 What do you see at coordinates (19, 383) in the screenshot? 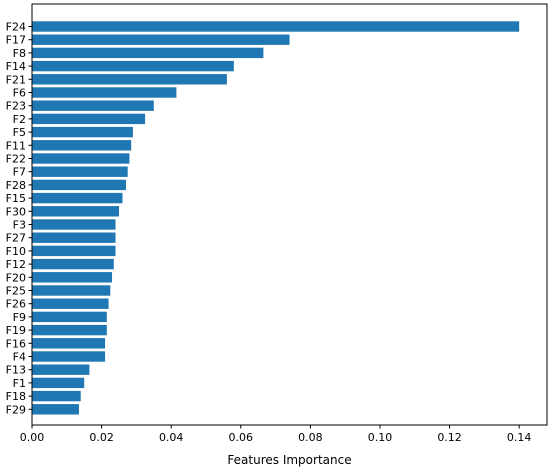
I see `y-tick-label: F1` at bounding box center [19, 383].